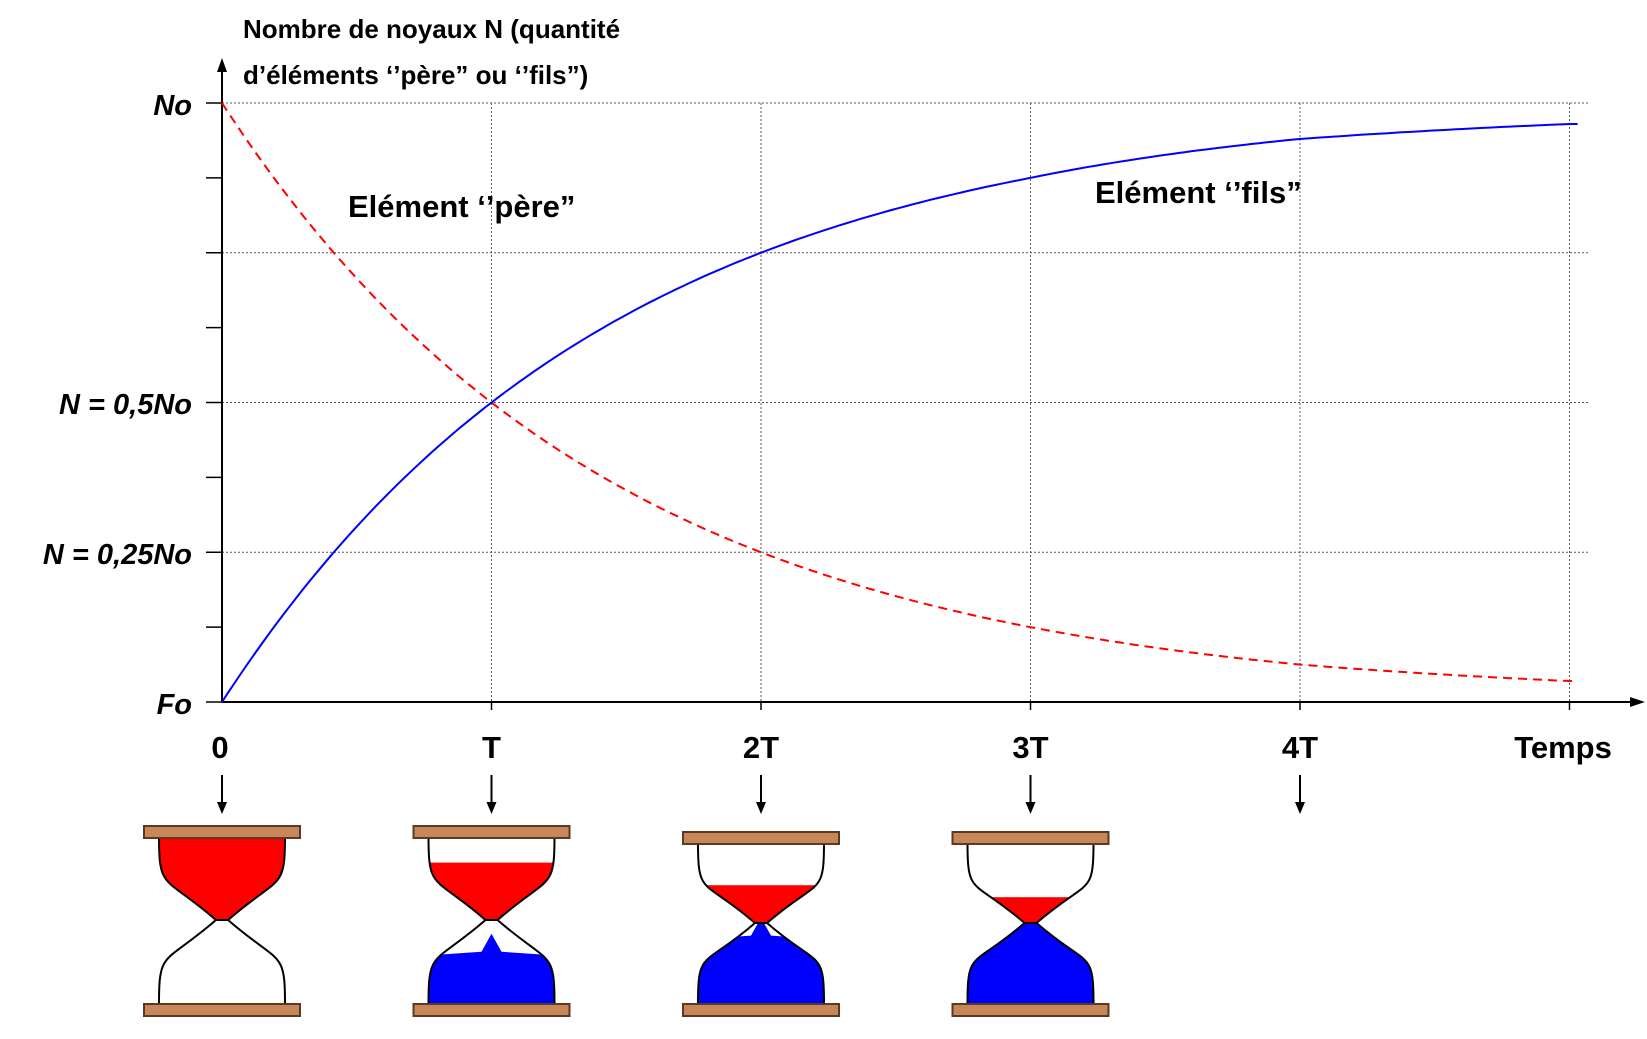 The image size is (1647, 1039). What do you see at coordinates (219, 747) in the screenshot?
I see `x-label-0: 0` at bounding box center [219, 747].